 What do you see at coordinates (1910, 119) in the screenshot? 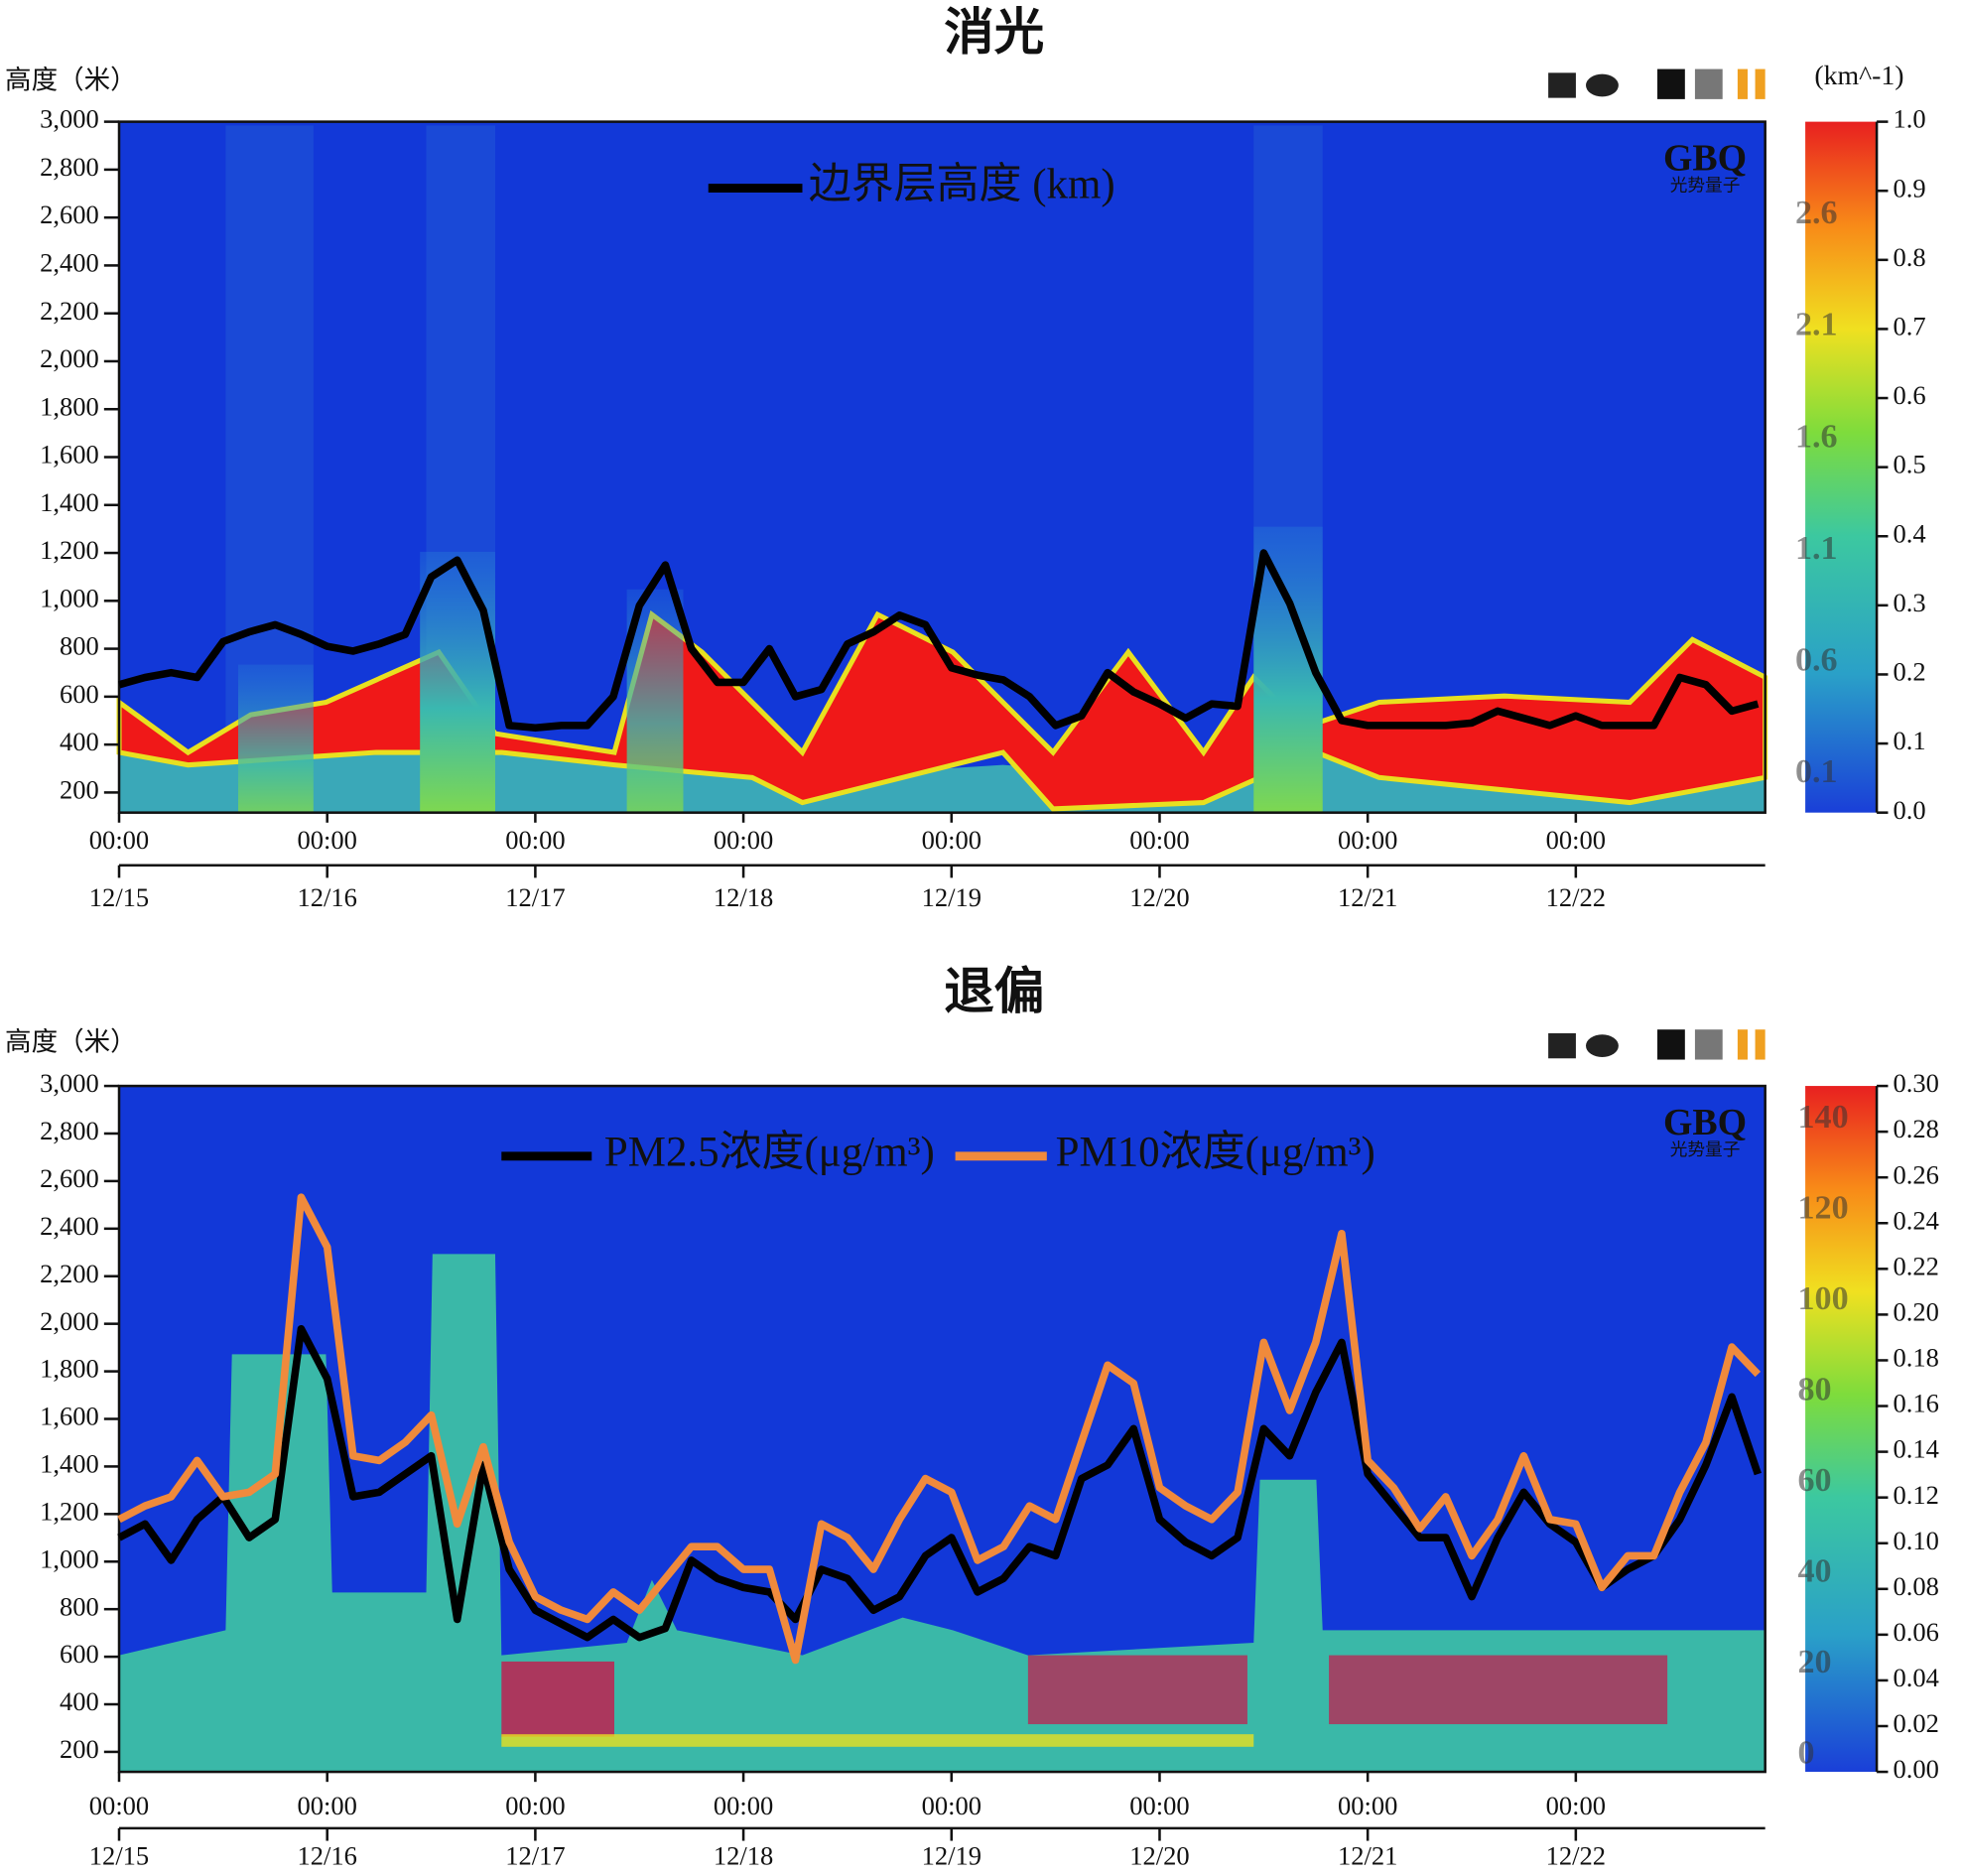
I see `colorbar-tick-label: 1.0` at bounding box center [1910, 119].